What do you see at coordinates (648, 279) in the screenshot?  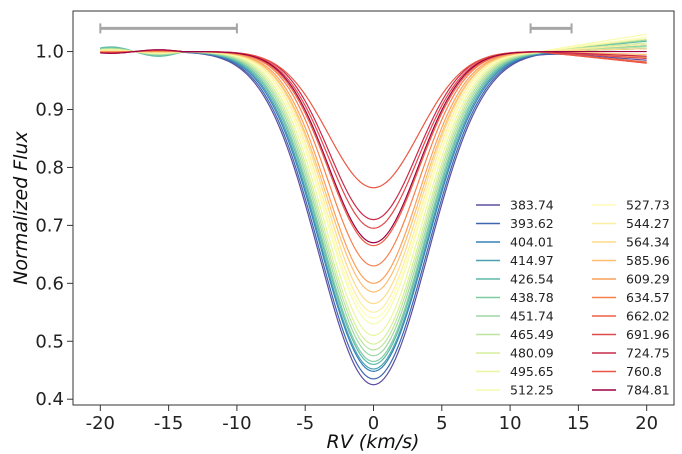 I see `legend-label: 609.29` at bounding box center [648, 279].